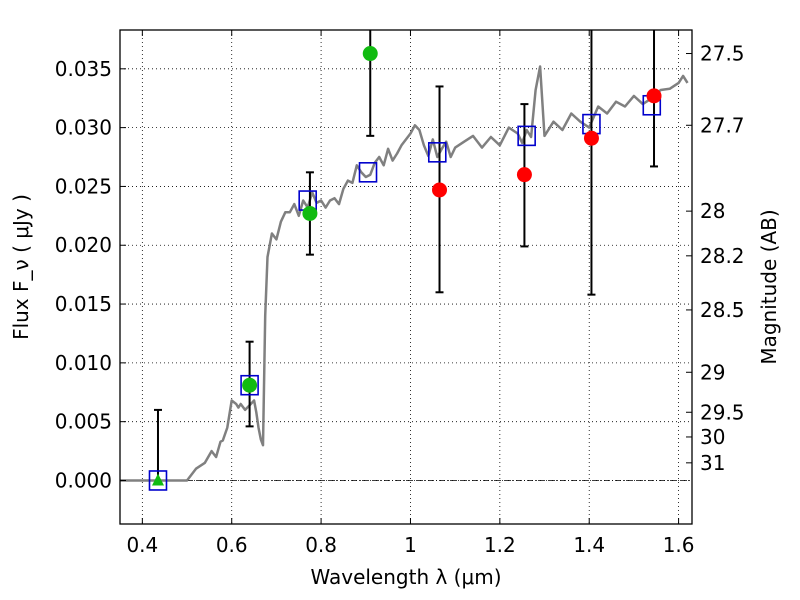 The height and width of the screenshot is (600, 800). Describe the element at coordinates (679, 545) in the screenshot. I see `x-tick-label: 1.6` at that location.